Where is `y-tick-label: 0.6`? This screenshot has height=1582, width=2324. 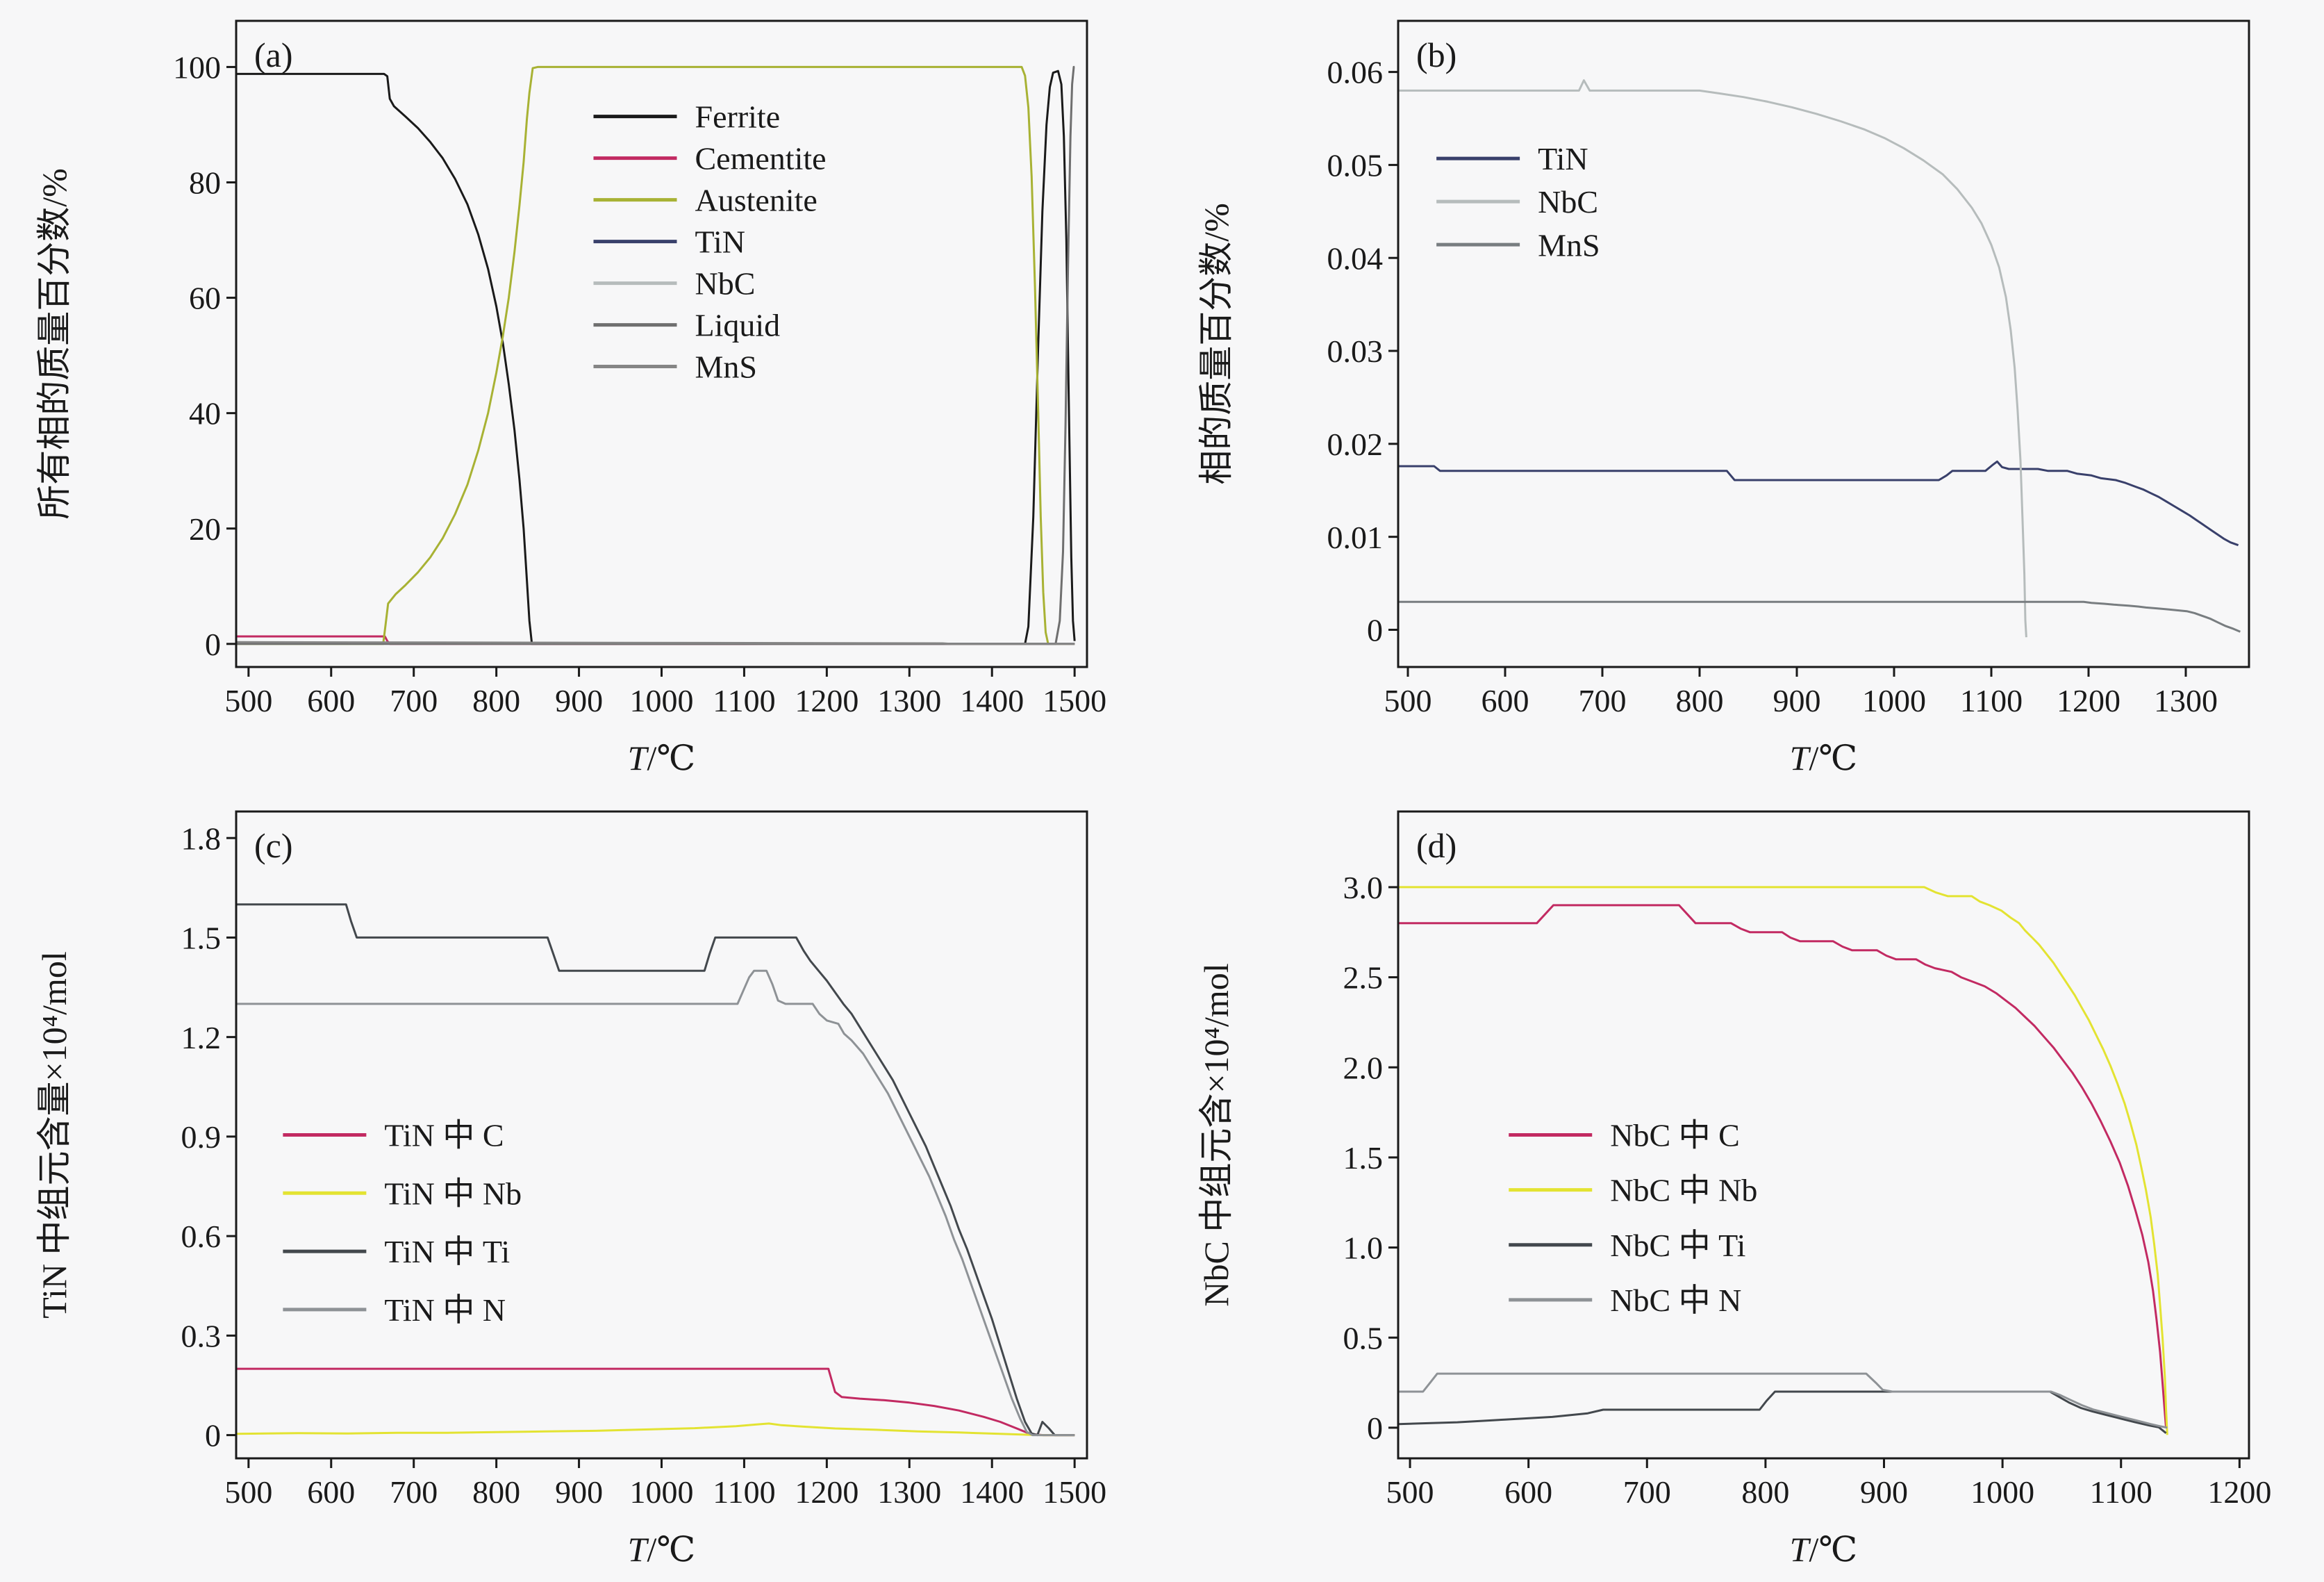 y-tick-label: 0.6 is located at coordinates (201, 1237).